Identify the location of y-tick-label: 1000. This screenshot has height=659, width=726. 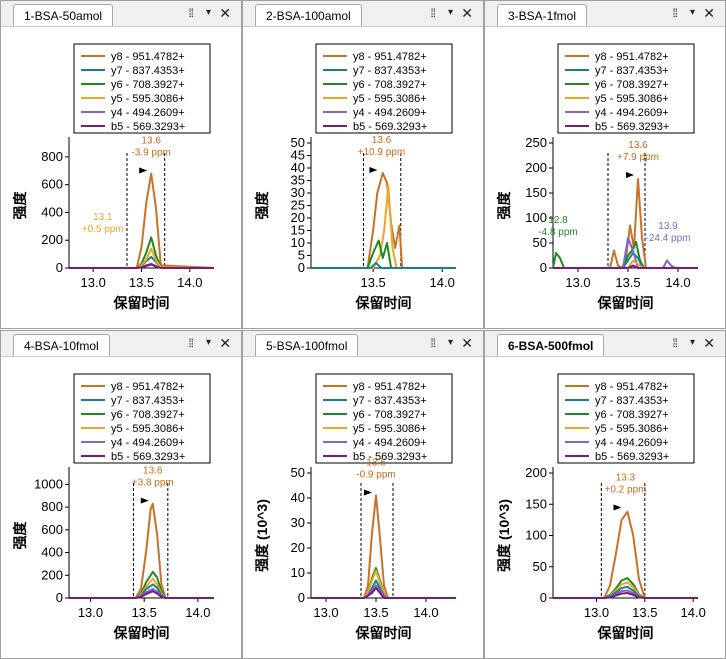
(48, 483).